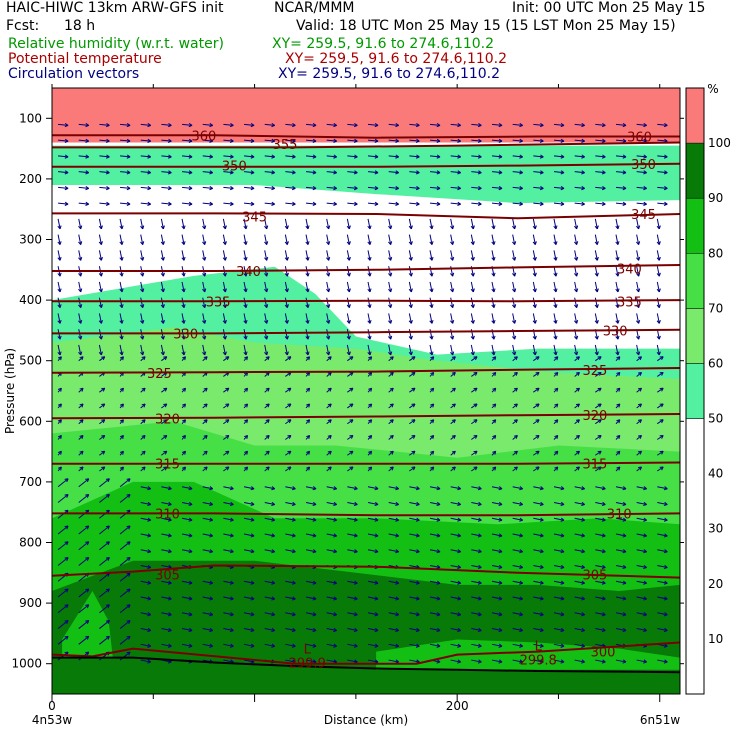 The image size is (740, 740). Describe the element at coordinates (30, 240) in the screenshot. I see `y-tick-label: 300` at that location.